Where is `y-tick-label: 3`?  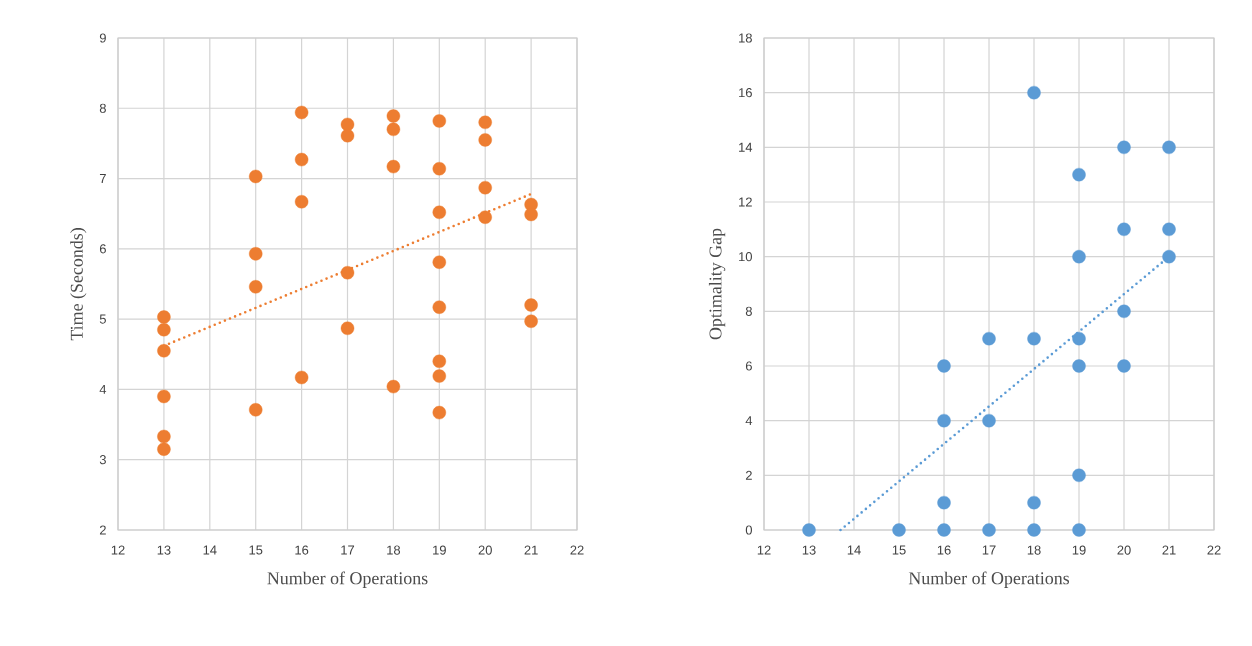 y-tick-label: 3 is located at coordinates (102, 460).